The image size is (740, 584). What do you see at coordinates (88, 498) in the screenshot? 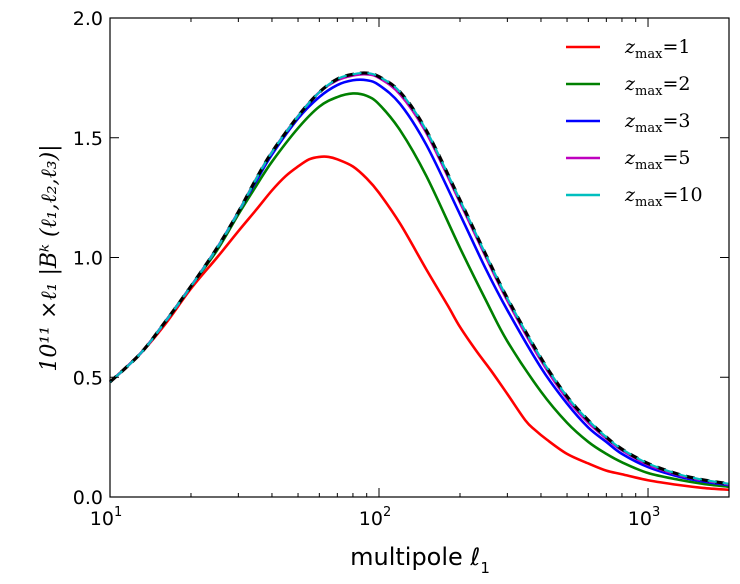
I see `y-tick-label: 0.0` at bounding box center [88, 498].